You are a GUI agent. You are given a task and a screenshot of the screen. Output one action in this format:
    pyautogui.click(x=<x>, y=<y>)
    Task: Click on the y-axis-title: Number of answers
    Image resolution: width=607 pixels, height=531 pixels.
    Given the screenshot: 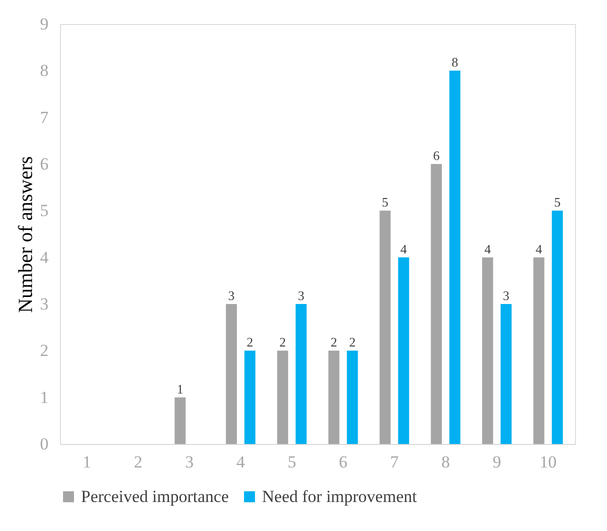 What is the action you would take?
    pyautogui.click(x=26, y=234)
    